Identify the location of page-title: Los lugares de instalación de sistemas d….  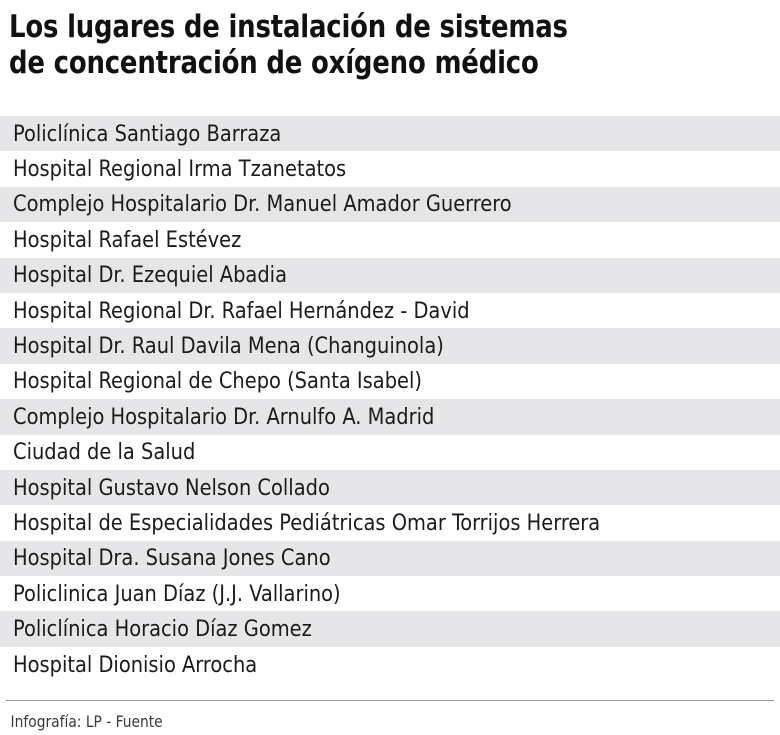
(390, 40).